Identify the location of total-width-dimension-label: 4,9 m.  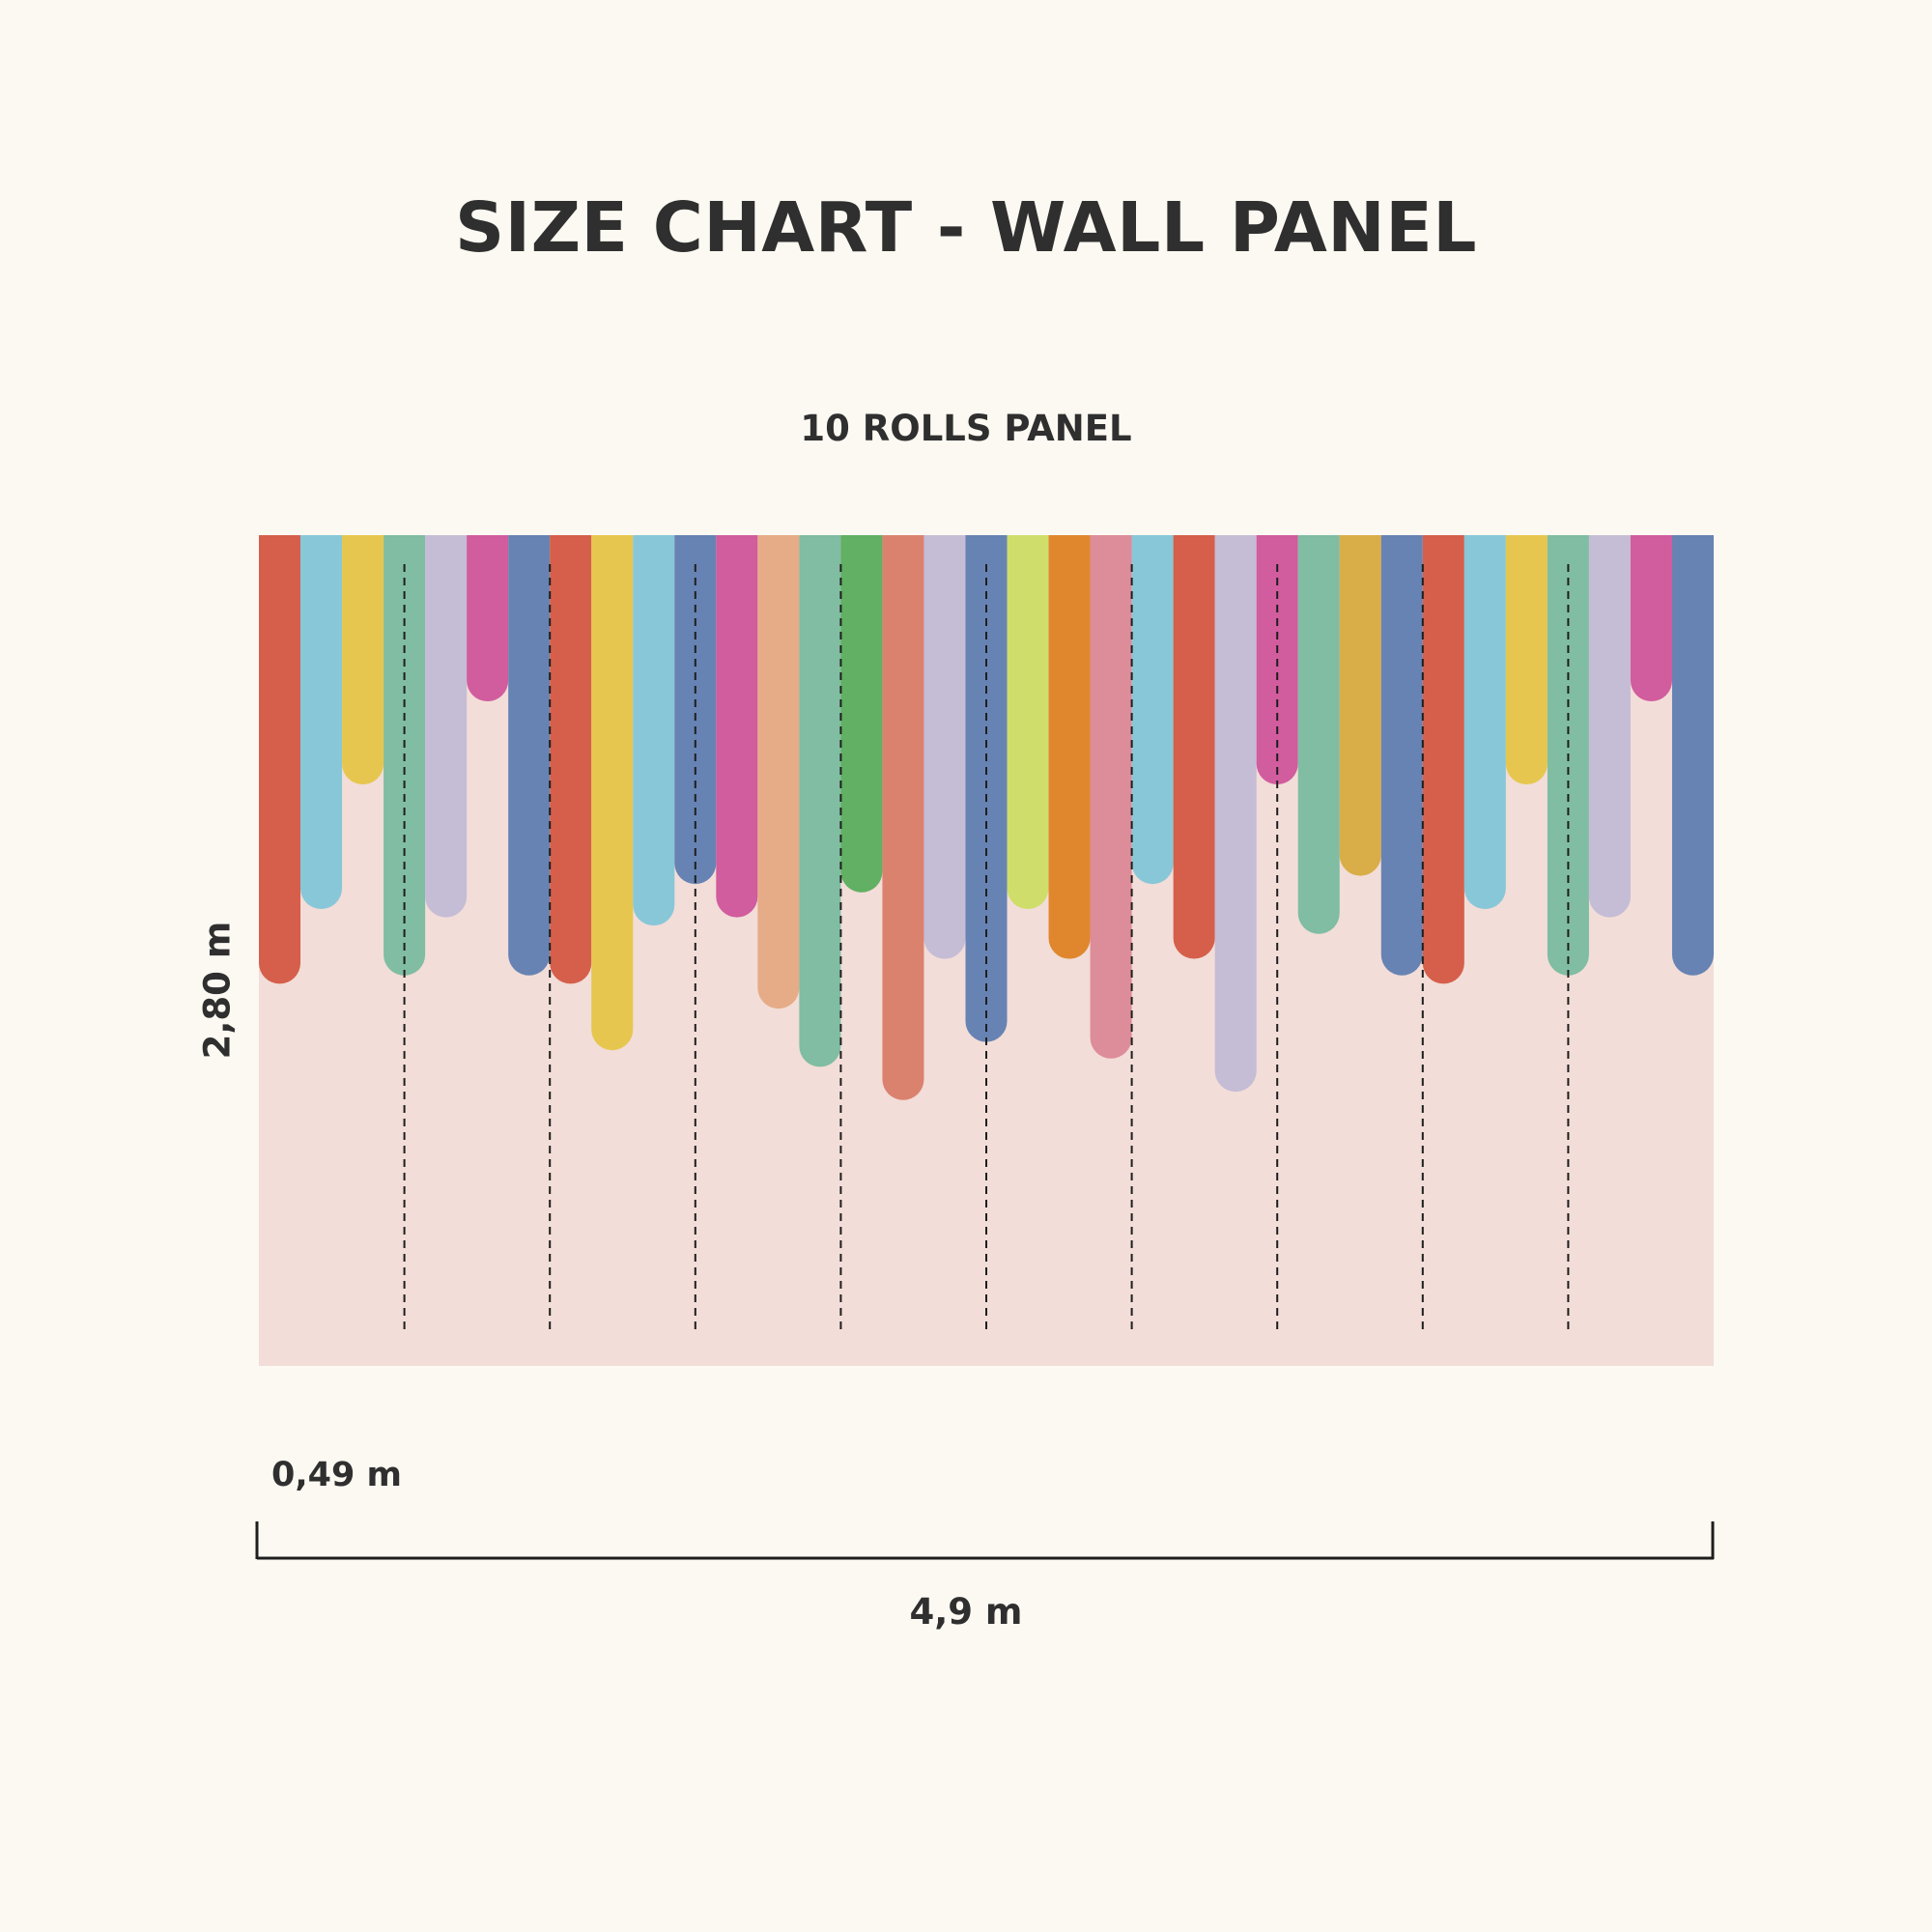
(966, 1612).